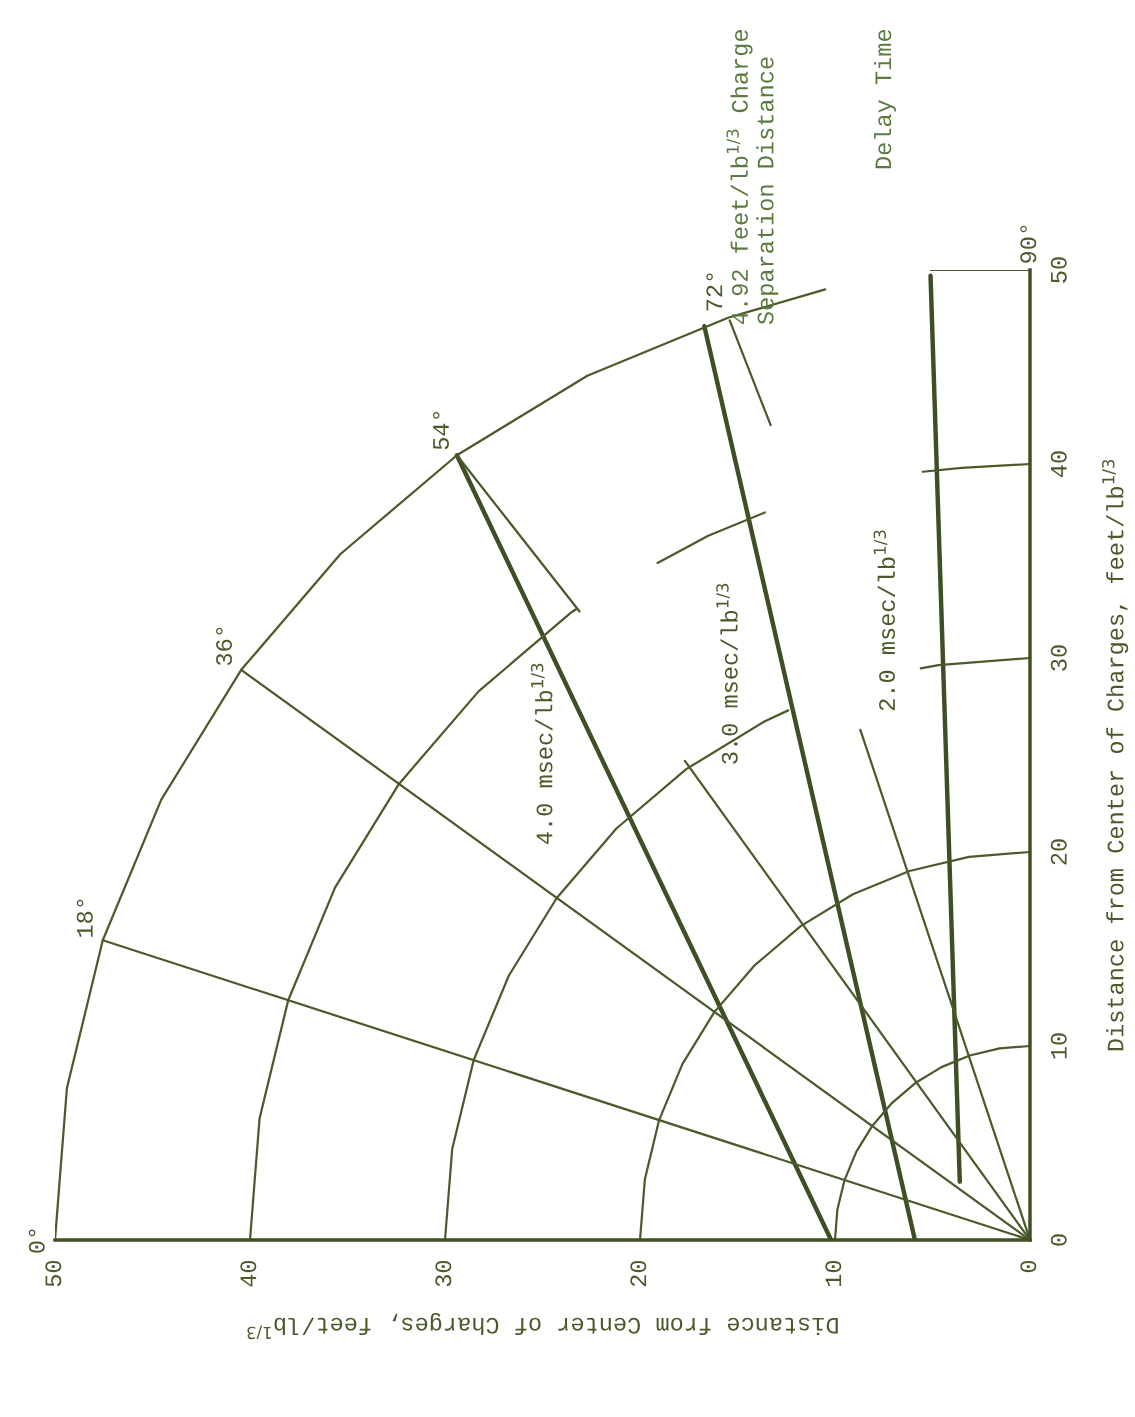 This screenshot has height=1417, width=1135. Describe the element at coordinates (53, 1273) in the screenshot. I see `x-tick-label: 50` at that location.